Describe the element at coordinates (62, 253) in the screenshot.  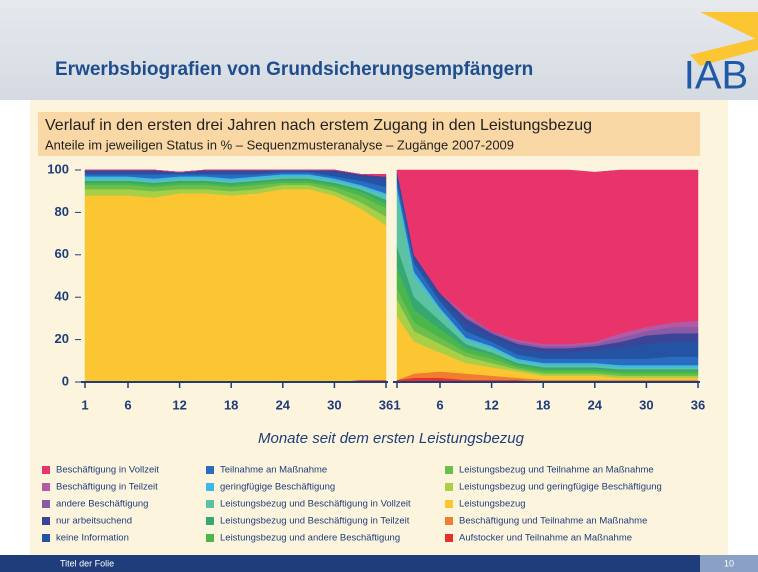
I see `y-tick-label: 60` at that location.